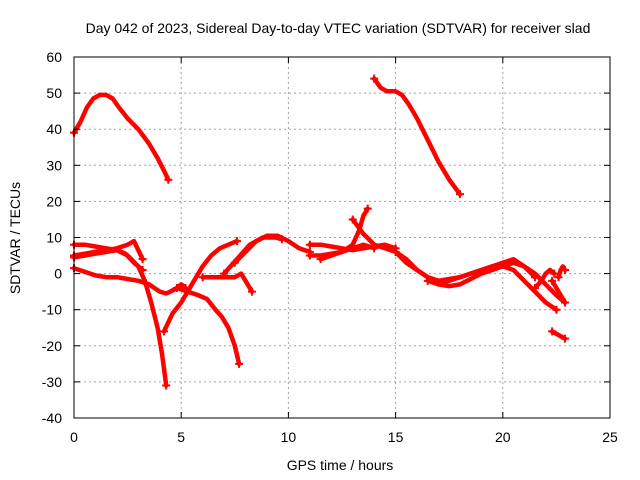  What do you see at coordinates (15, 238) in the screenshot?
I see `y-axis-label: SDTVAR / TECUs` at bounding box center [15, 238].